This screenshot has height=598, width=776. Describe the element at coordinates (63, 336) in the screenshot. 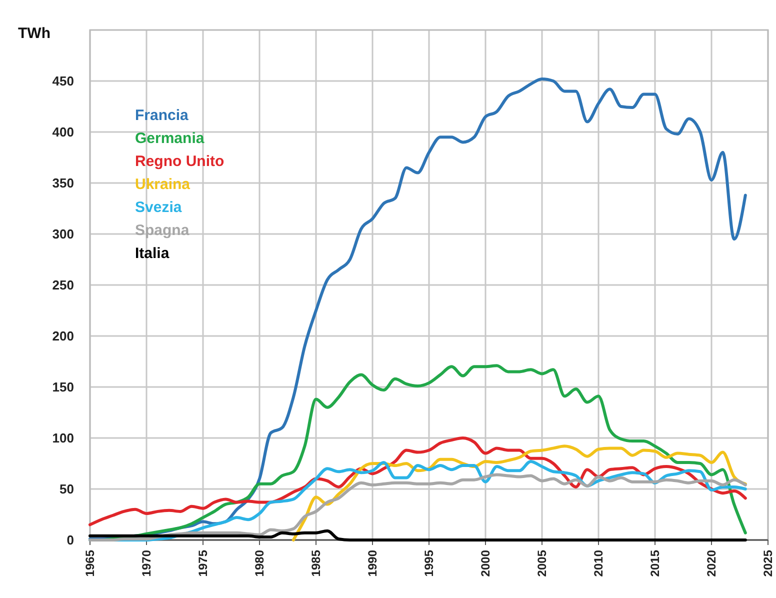

I see `y-tick-label: 200` at that location.